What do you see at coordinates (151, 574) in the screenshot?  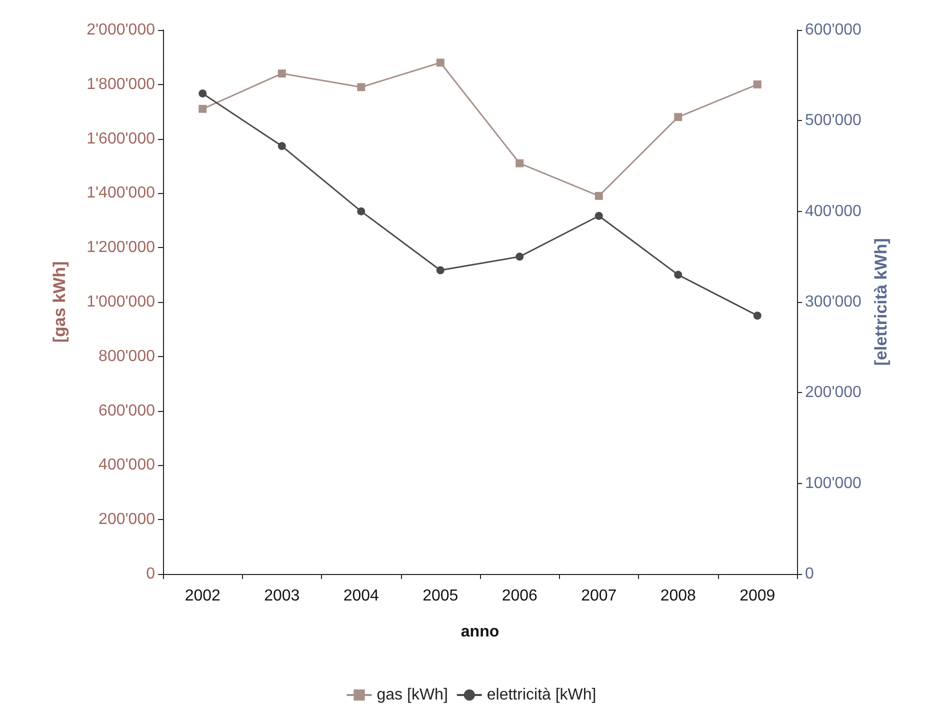 I see `y-tick-label: 0` at bounding box center [151, 574].